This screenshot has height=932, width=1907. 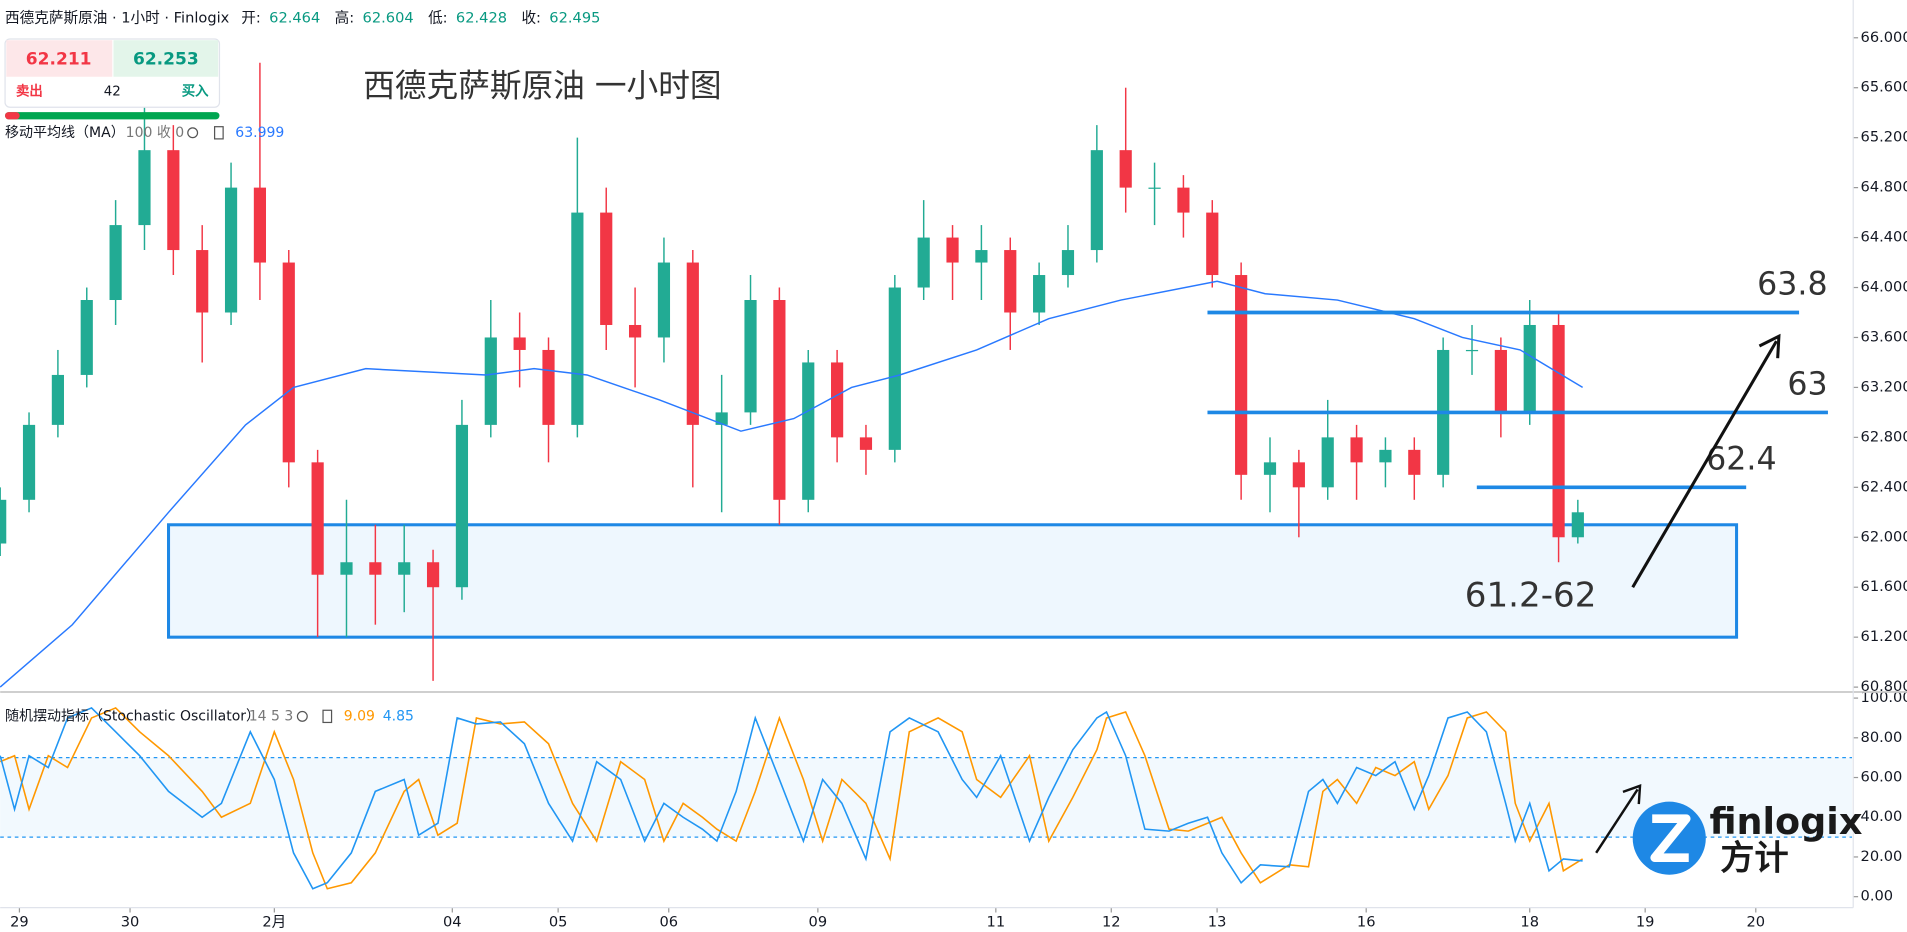 What do you see at coordinates (574, 17) in the screenshot?
I see `close-value: 62.495` at bounding box center [574, 17].